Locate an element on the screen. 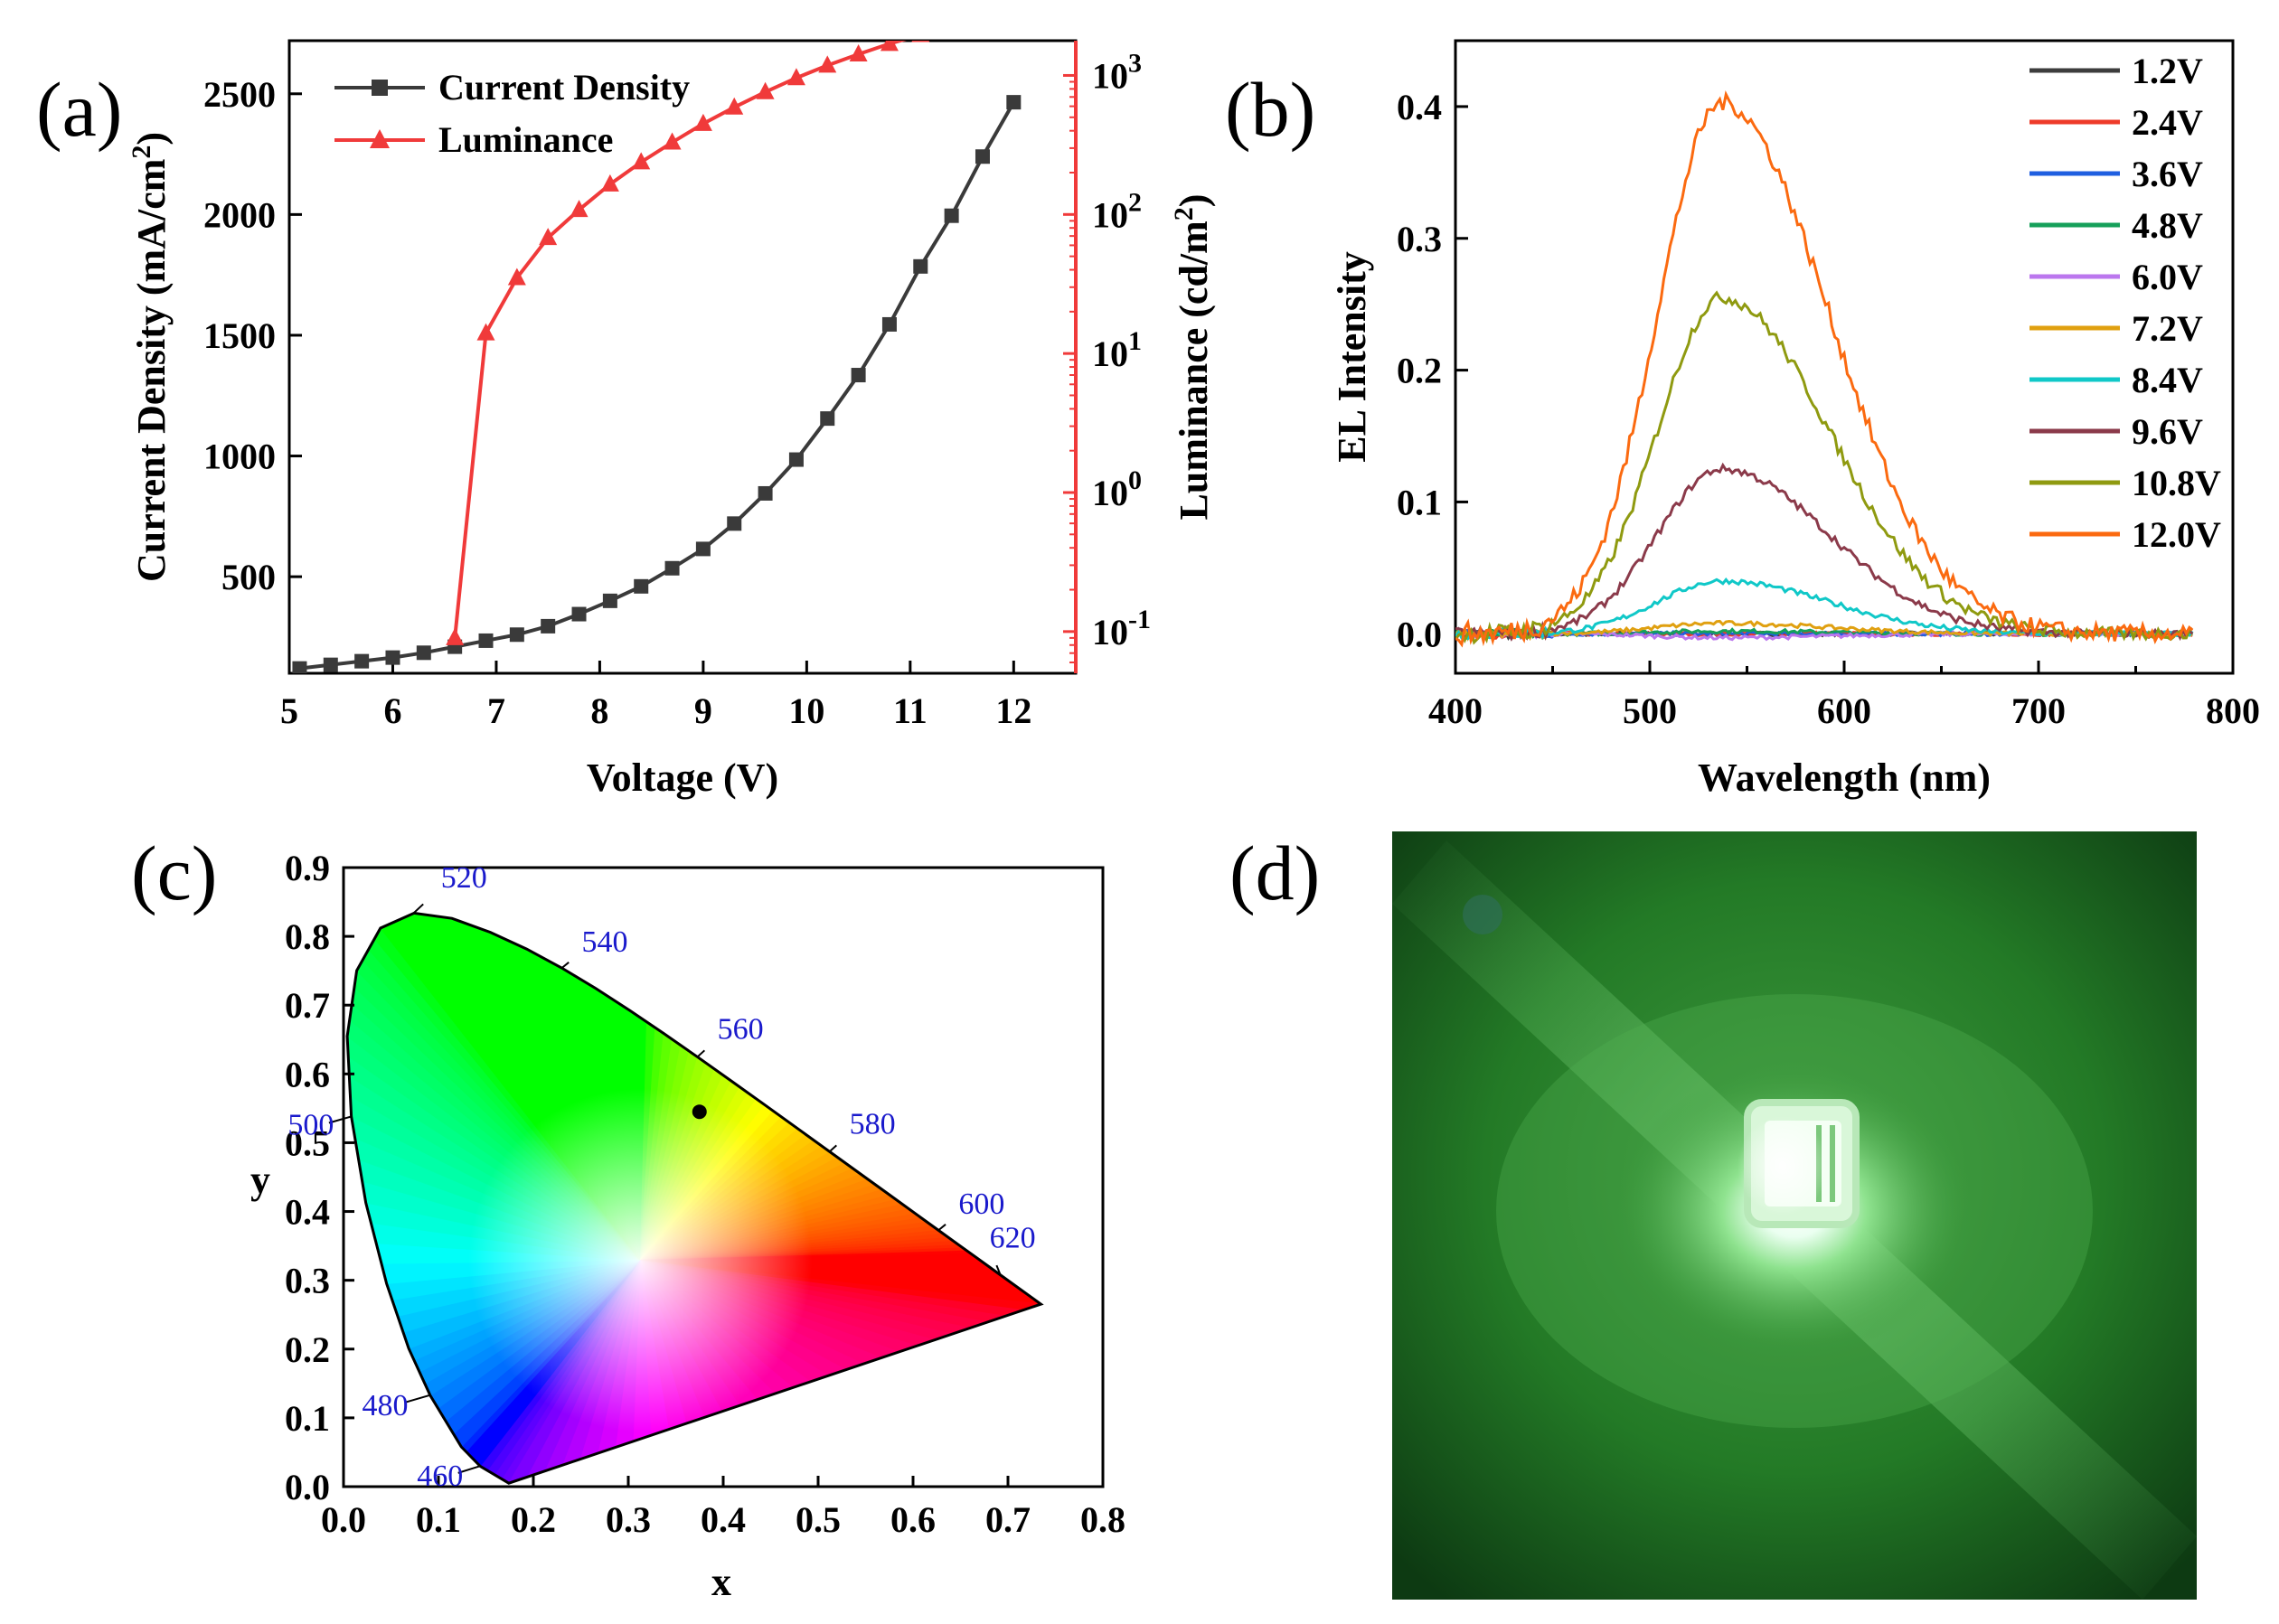 The width and height of the screenshot is (2279, 1624). wavelength-label-500: 500 is located at coordinates (310, 1125).